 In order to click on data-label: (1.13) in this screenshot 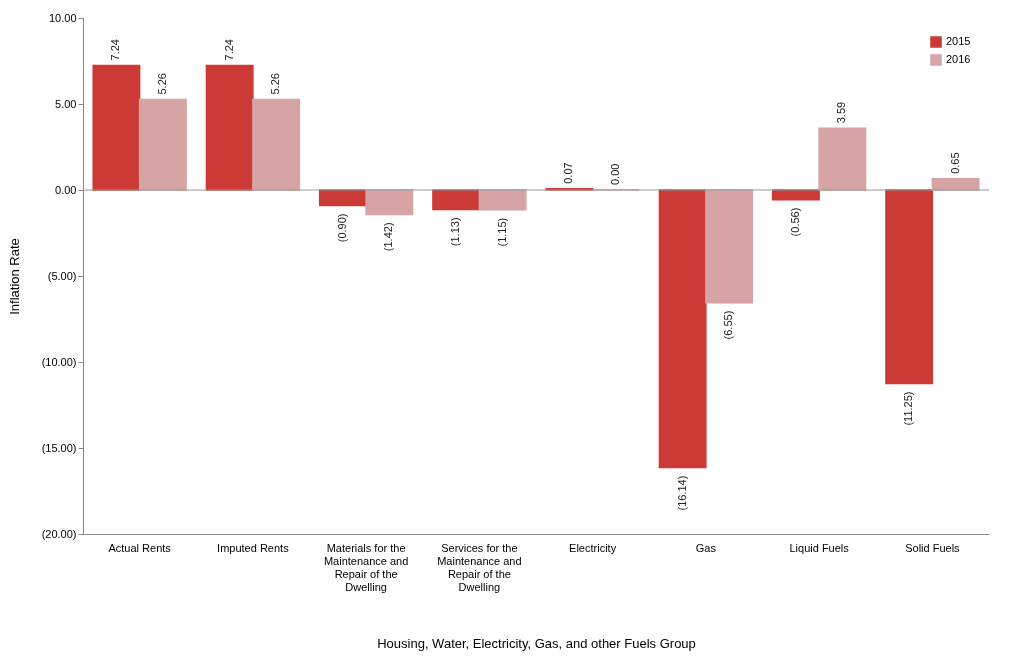, I will do `click(455, 232)`.